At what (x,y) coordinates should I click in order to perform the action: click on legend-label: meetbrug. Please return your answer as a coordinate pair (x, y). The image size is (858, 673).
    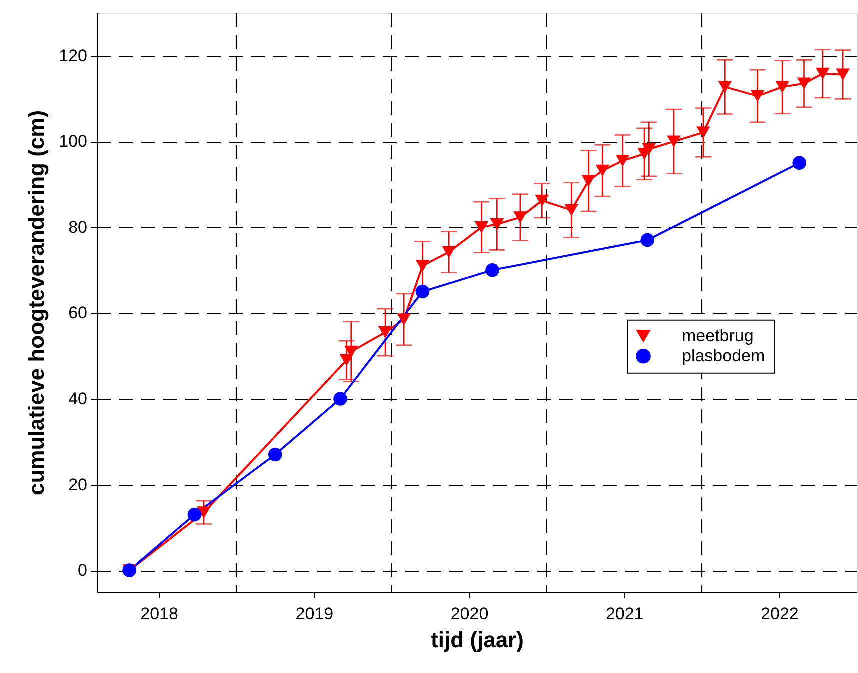
    Looking at the image, I should click on (718, 336).